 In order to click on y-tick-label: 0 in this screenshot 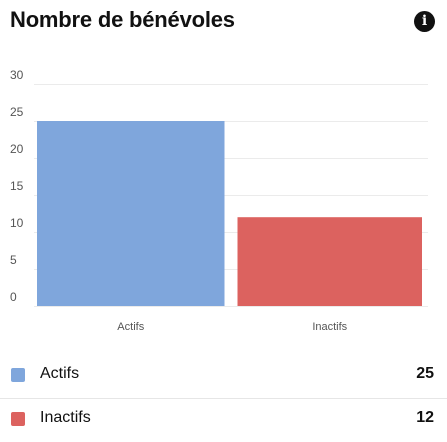, I will do `click(13, 297)`.